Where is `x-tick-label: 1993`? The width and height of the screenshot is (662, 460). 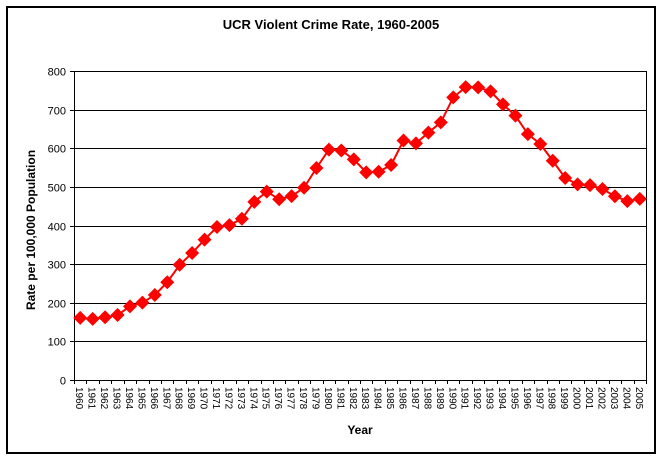
x-tick-label: 1993 is located at coordinates (489, 398).